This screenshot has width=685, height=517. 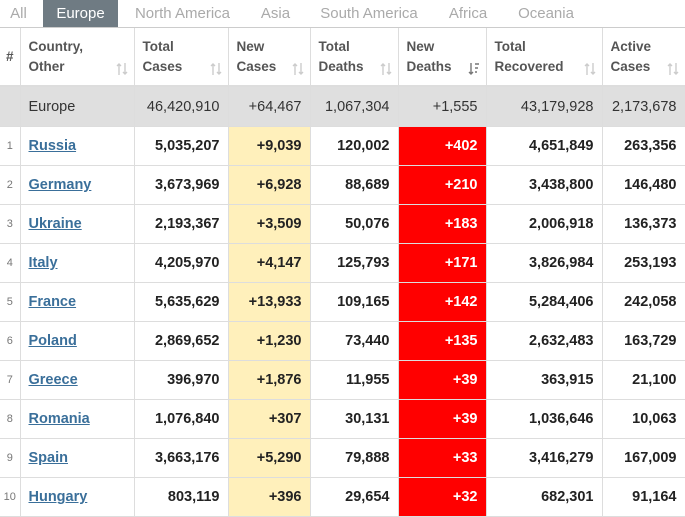 What do you see at coordinates (80, 13) in the screenshot?
I see `tab-europe: Europe` at bounding box center [80, 13].